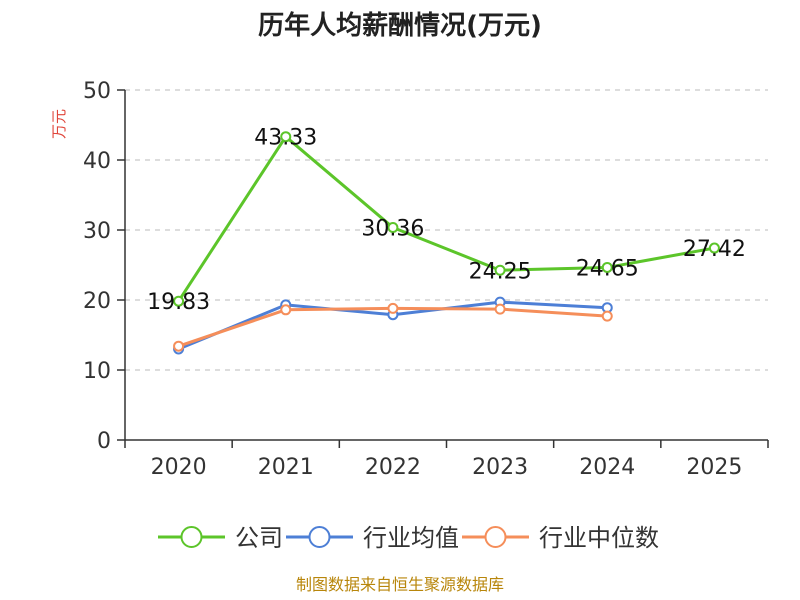 The image size is (800, 600). I want to click on data-label: 24.65, so click(607, 268).